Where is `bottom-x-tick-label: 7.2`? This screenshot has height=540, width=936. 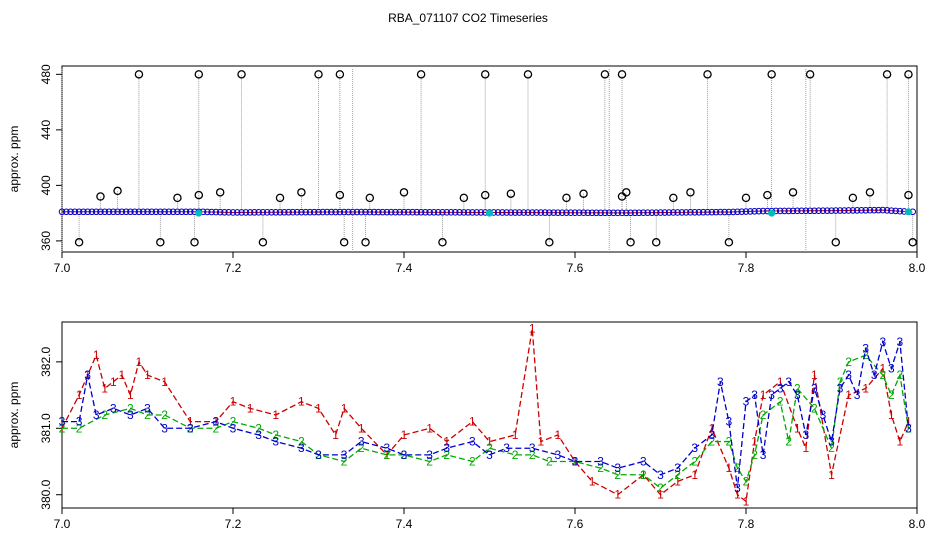
bottom-x-tick-label: 7.2 is located at coordinates (233, 524).